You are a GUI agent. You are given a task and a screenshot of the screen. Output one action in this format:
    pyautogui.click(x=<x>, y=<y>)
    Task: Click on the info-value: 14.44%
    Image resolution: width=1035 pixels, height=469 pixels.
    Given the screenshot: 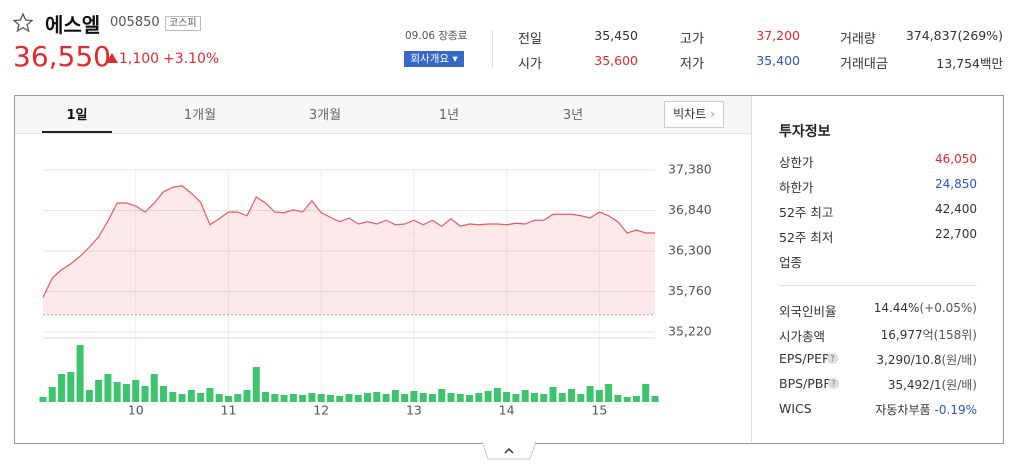 What is the action you would take?
    pyautogui.click(x=896, y=308)
    